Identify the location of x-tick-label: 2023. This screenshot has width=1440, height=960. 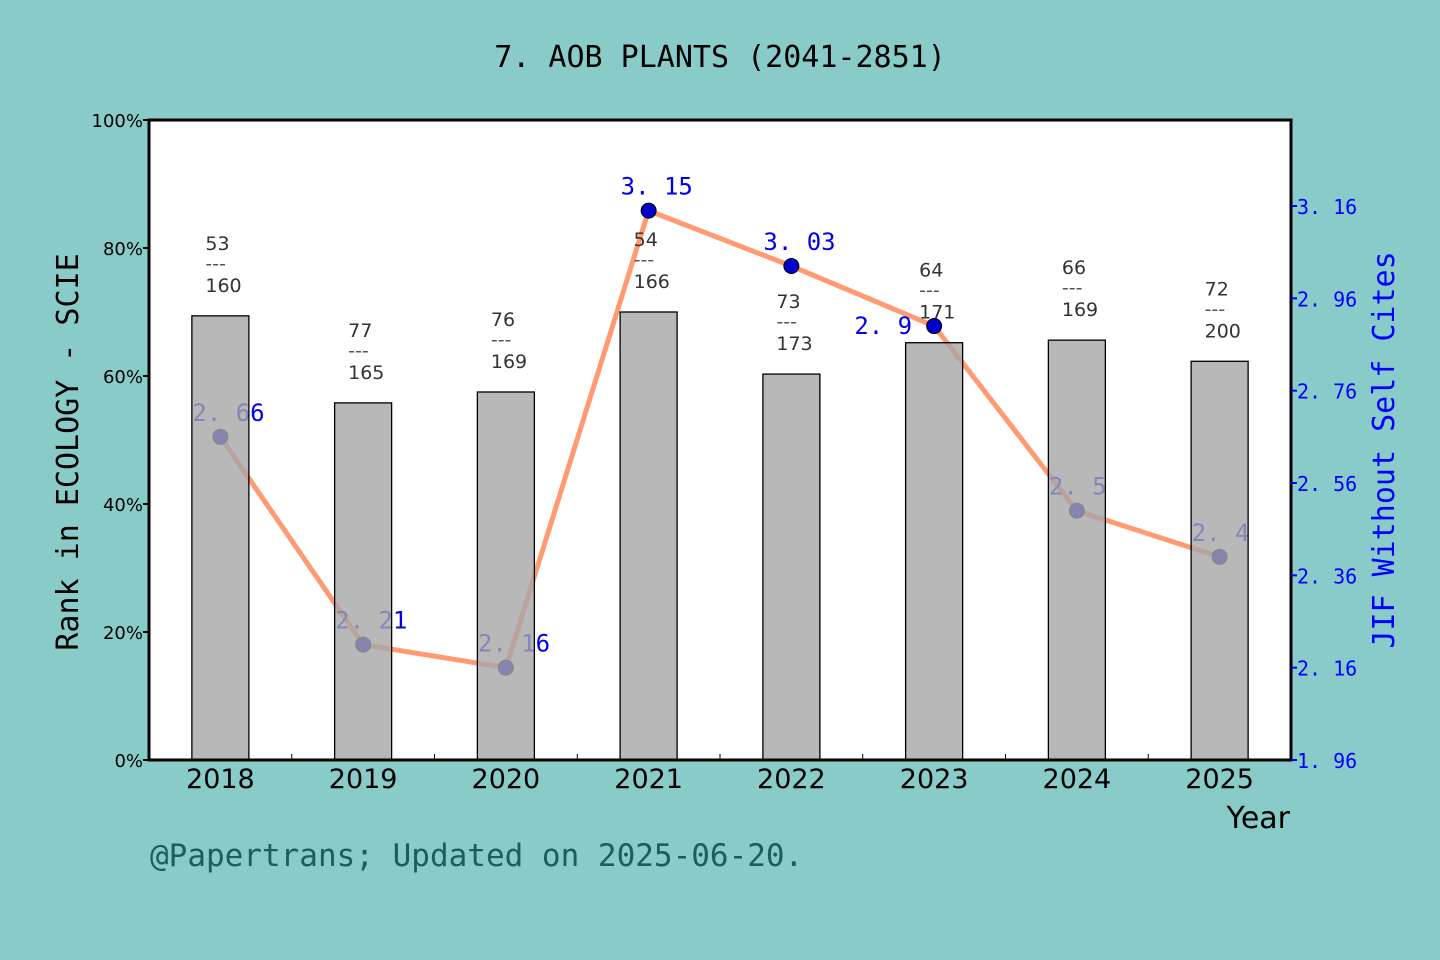
(934, 779).